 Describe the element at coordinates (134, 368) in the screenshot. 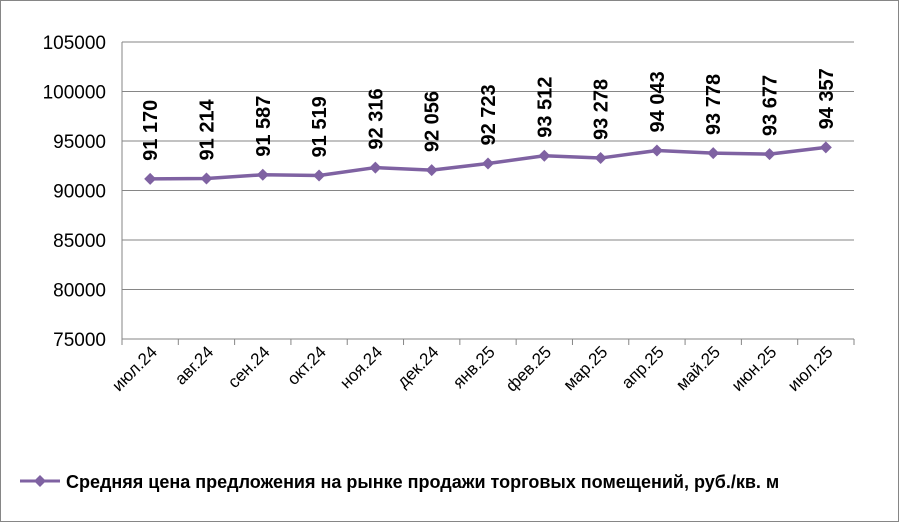

I see `x-tick-label: июл.24` at that location.